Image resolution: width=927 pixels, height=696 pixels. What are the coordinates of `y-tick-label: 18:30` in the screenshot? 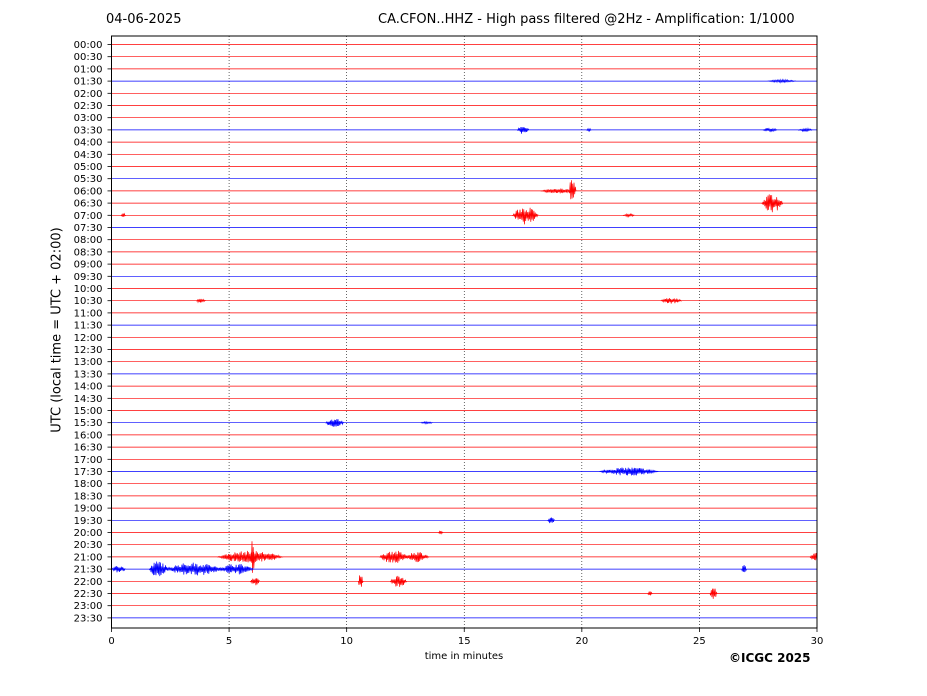 It's located at (88, 496).